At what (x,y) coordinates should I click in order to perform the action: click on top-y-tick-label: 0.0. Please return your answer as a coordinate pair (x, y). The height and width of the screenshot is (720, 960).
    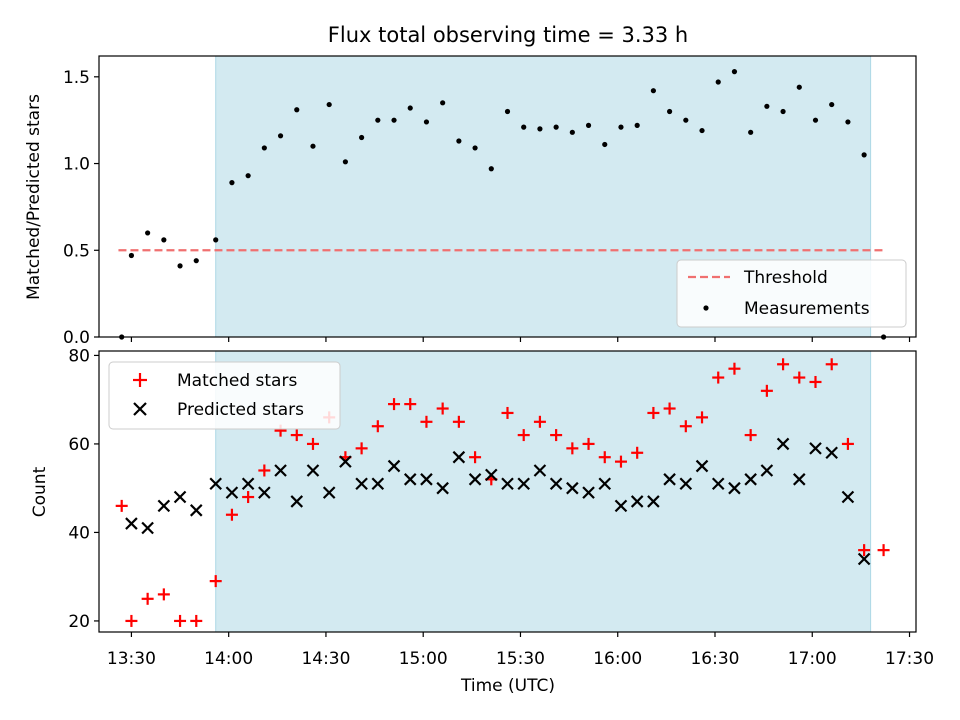
    Looking at the image, I should click on (76, 338).